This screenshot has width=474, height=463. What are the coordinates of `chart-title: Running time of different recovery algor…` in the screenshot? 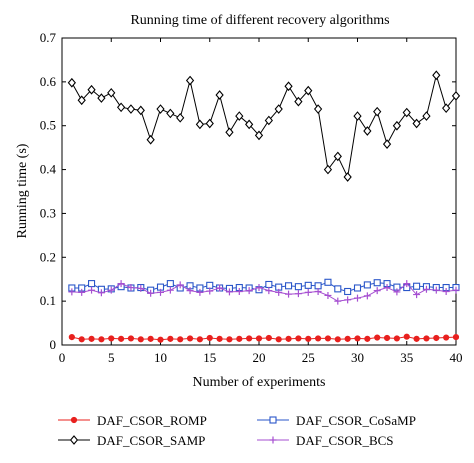 It's located at (259, 20).